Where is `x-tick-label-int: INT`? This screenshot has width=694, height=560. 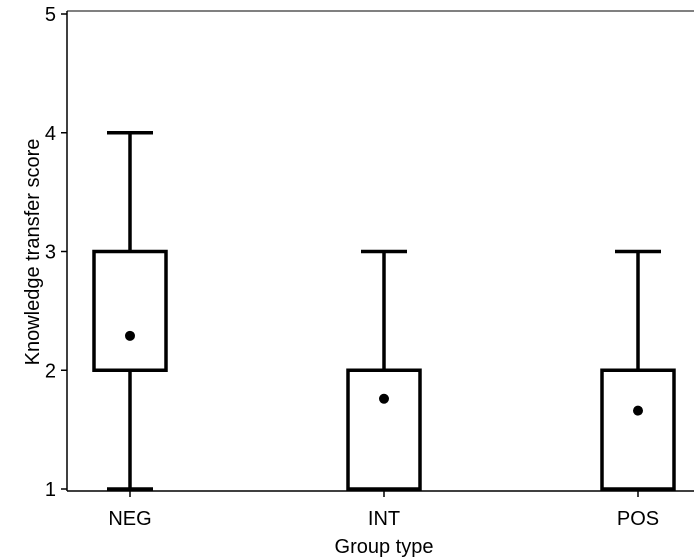 x-tick-label-int: INT is located at coordinates (384, 519).